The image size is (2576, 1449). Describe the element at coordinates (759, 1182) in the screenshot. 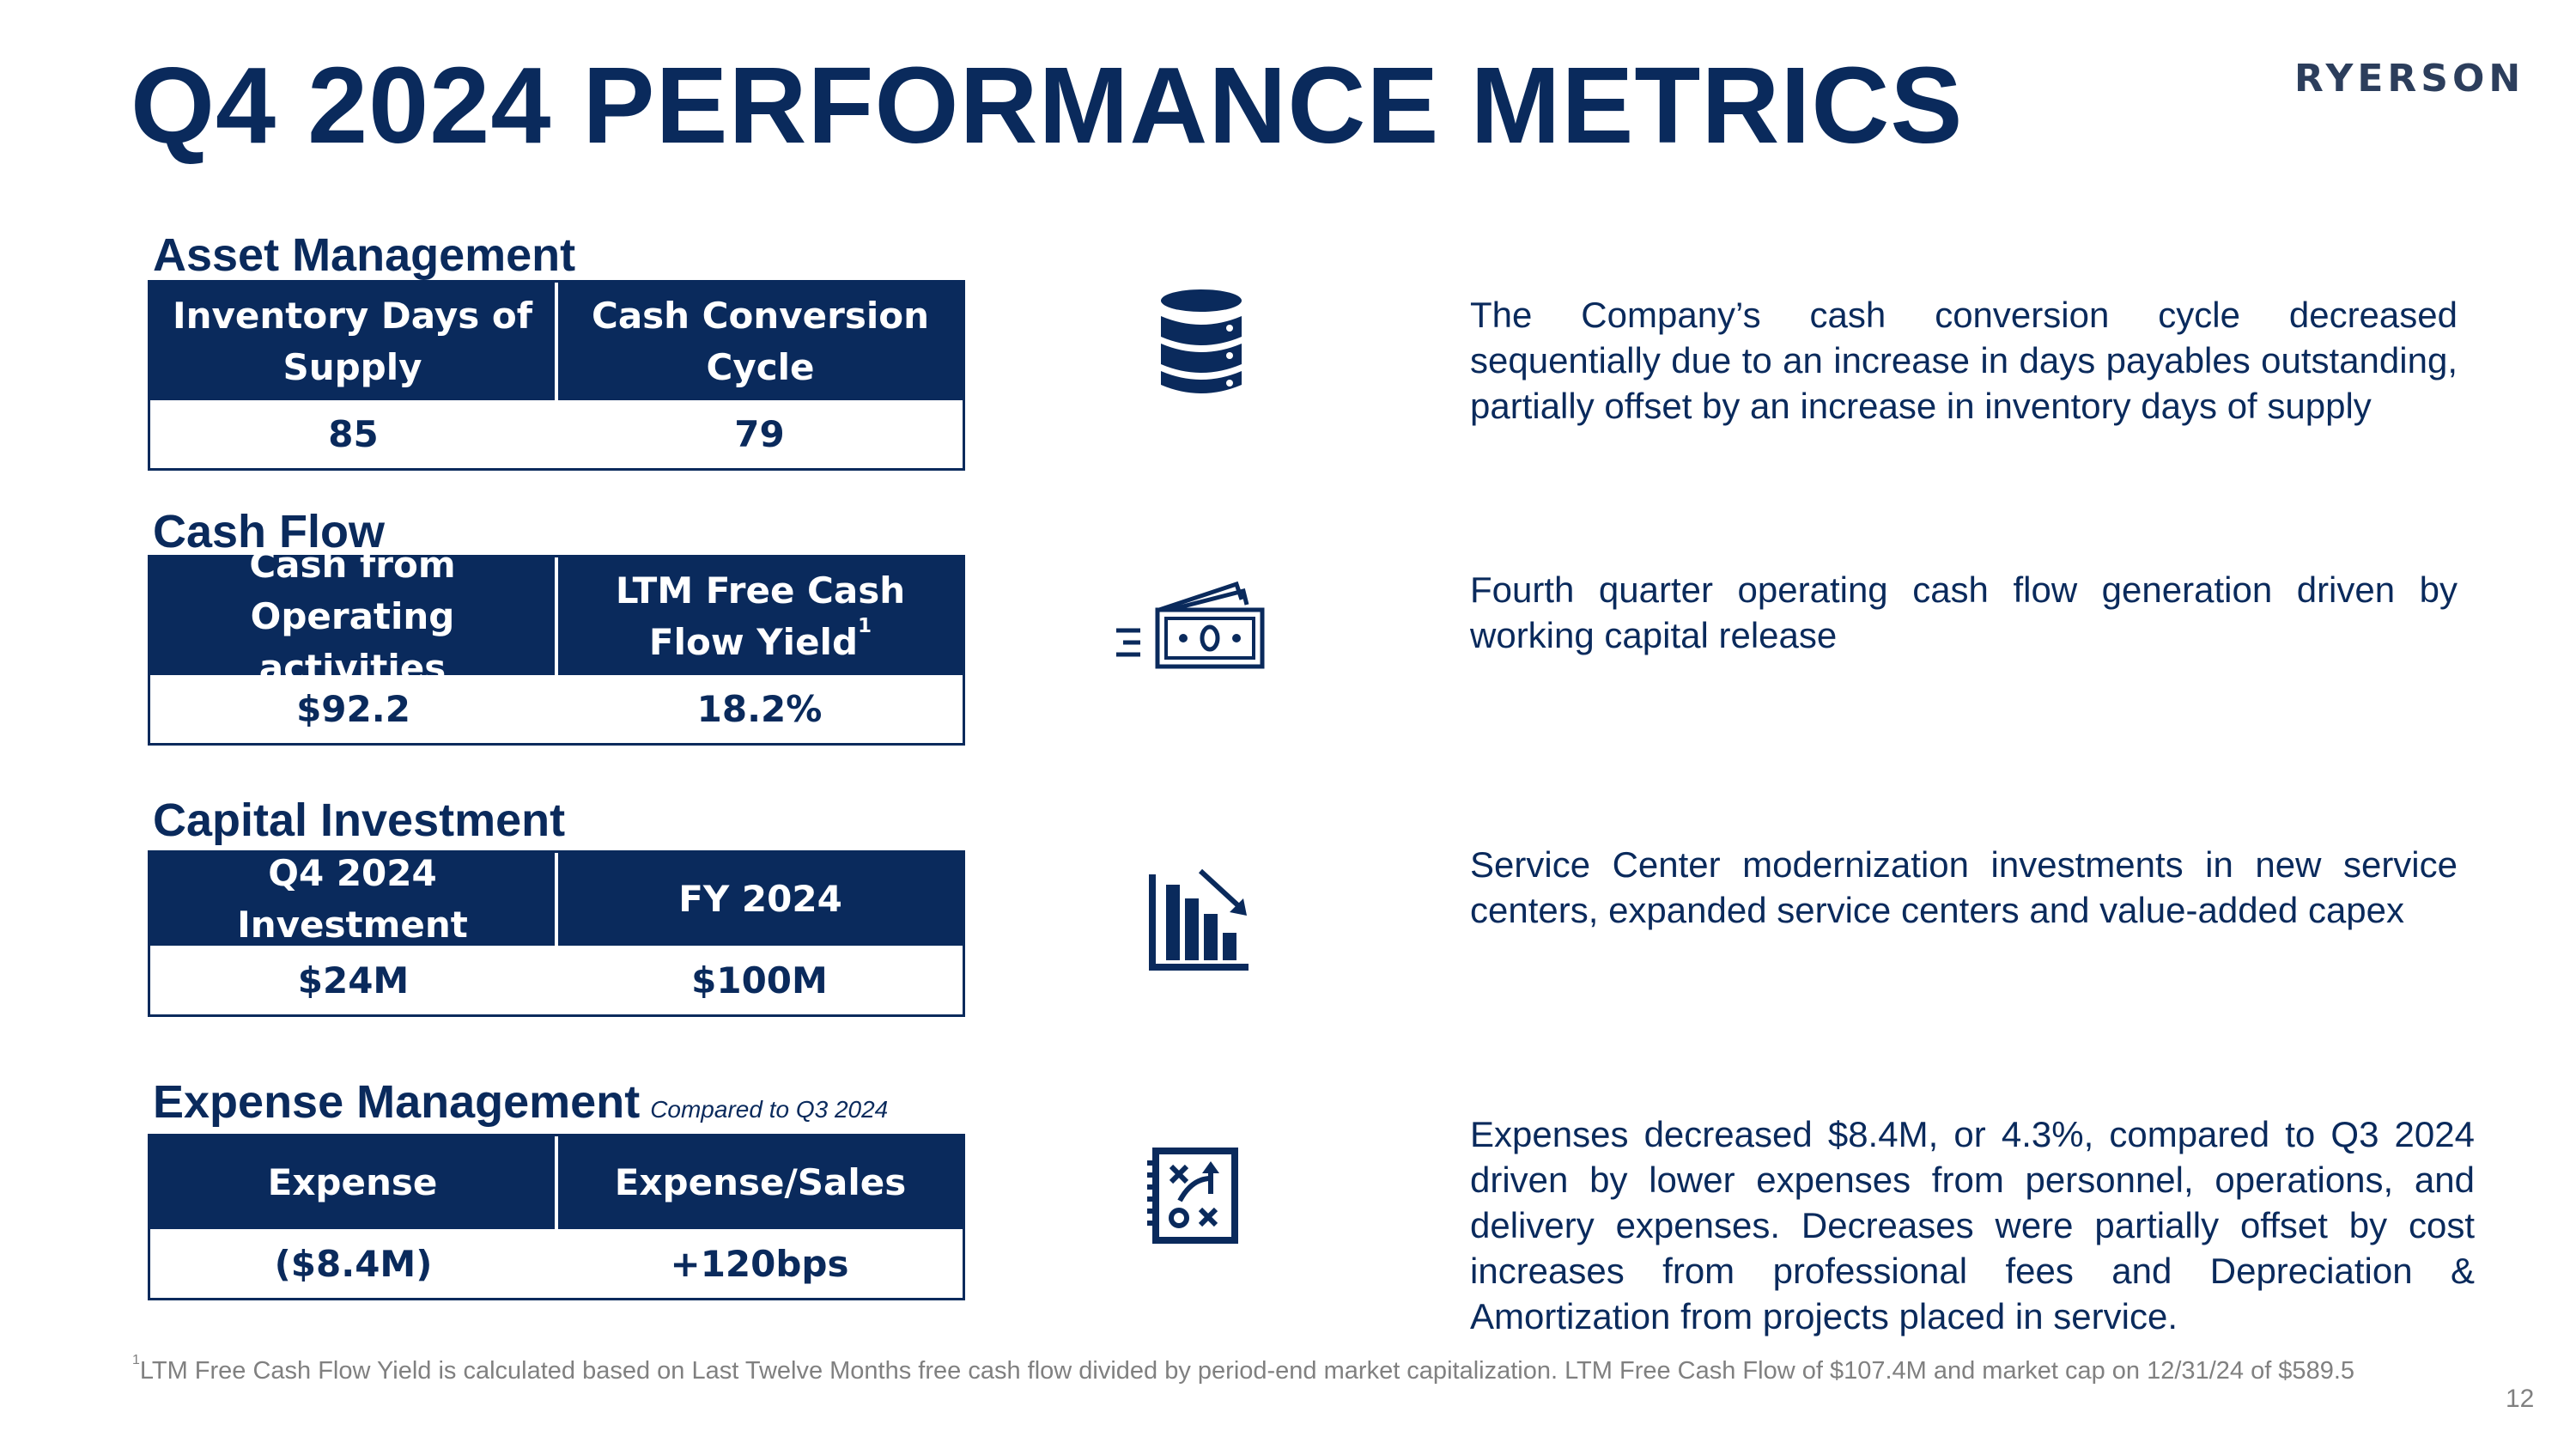

I see `header-expense-sales: Expense/Sales` at that location.